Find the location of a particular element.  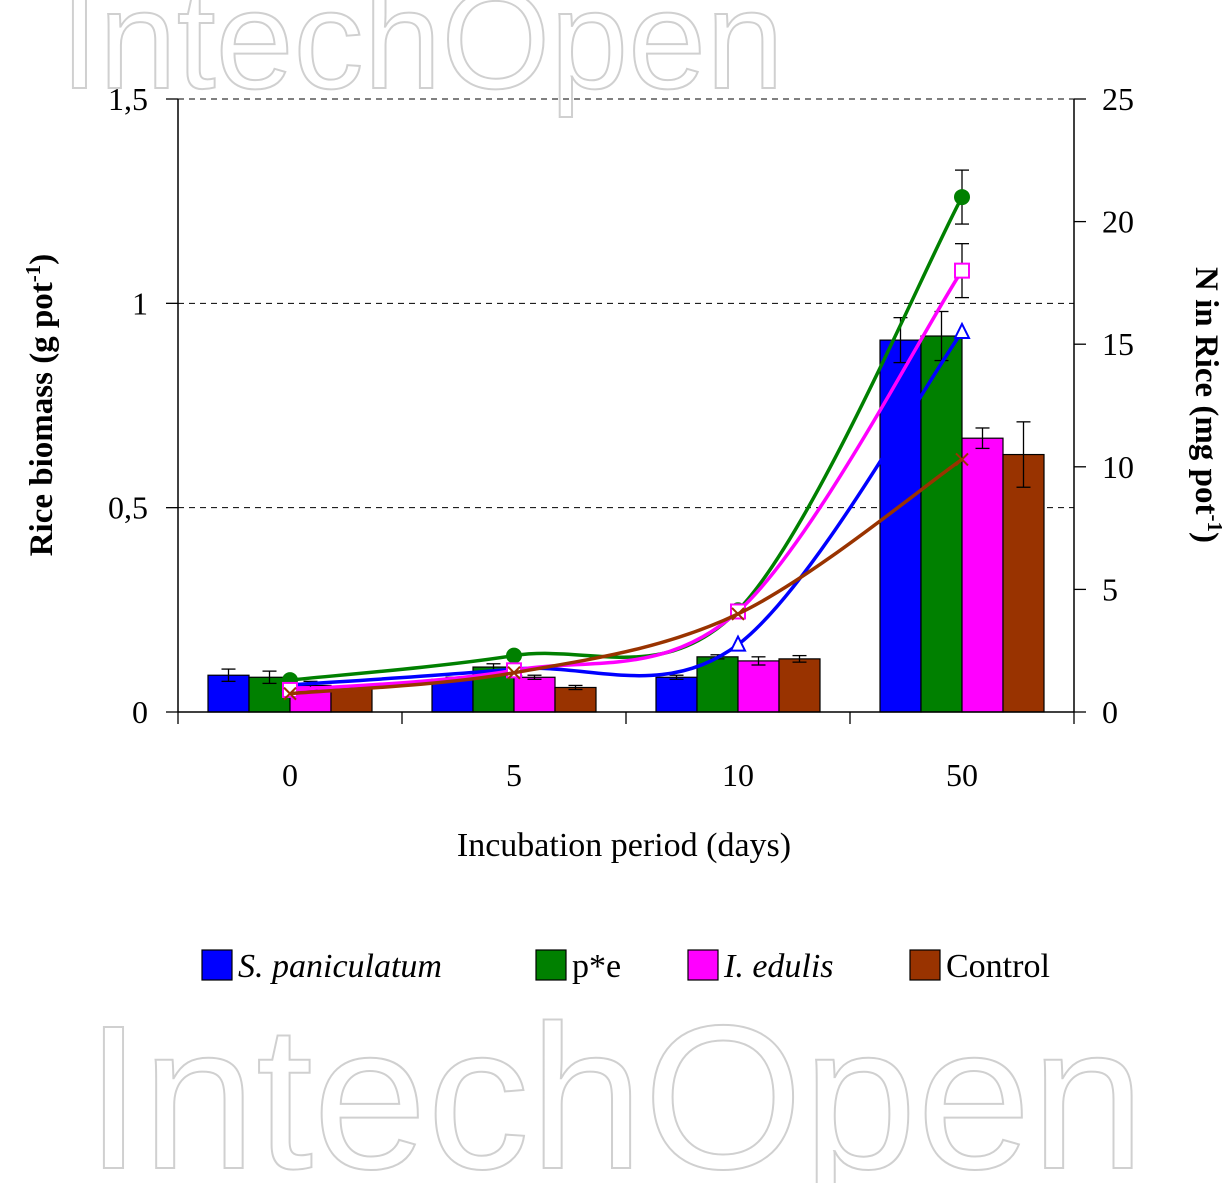

x-tick-label: 50 is located at coordinates (962, 775).